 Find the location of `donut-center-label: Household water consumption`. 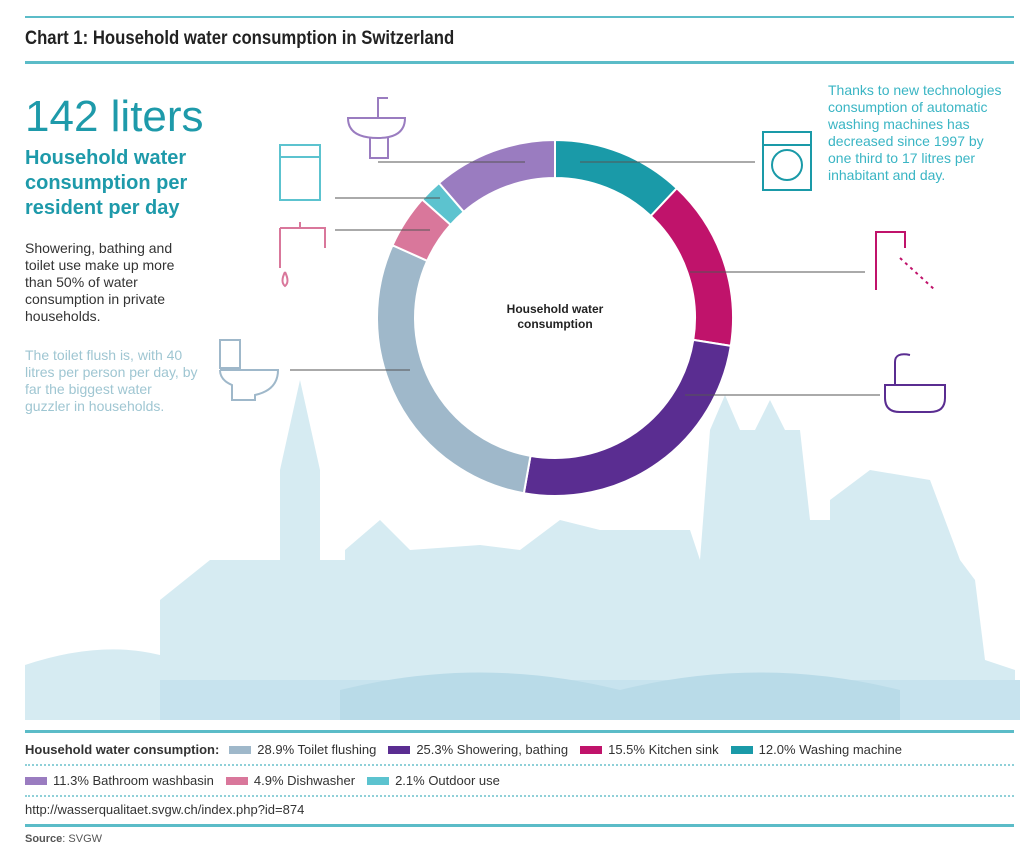

donut-center-label: Household water consumption is located at coordinates (555, 316).